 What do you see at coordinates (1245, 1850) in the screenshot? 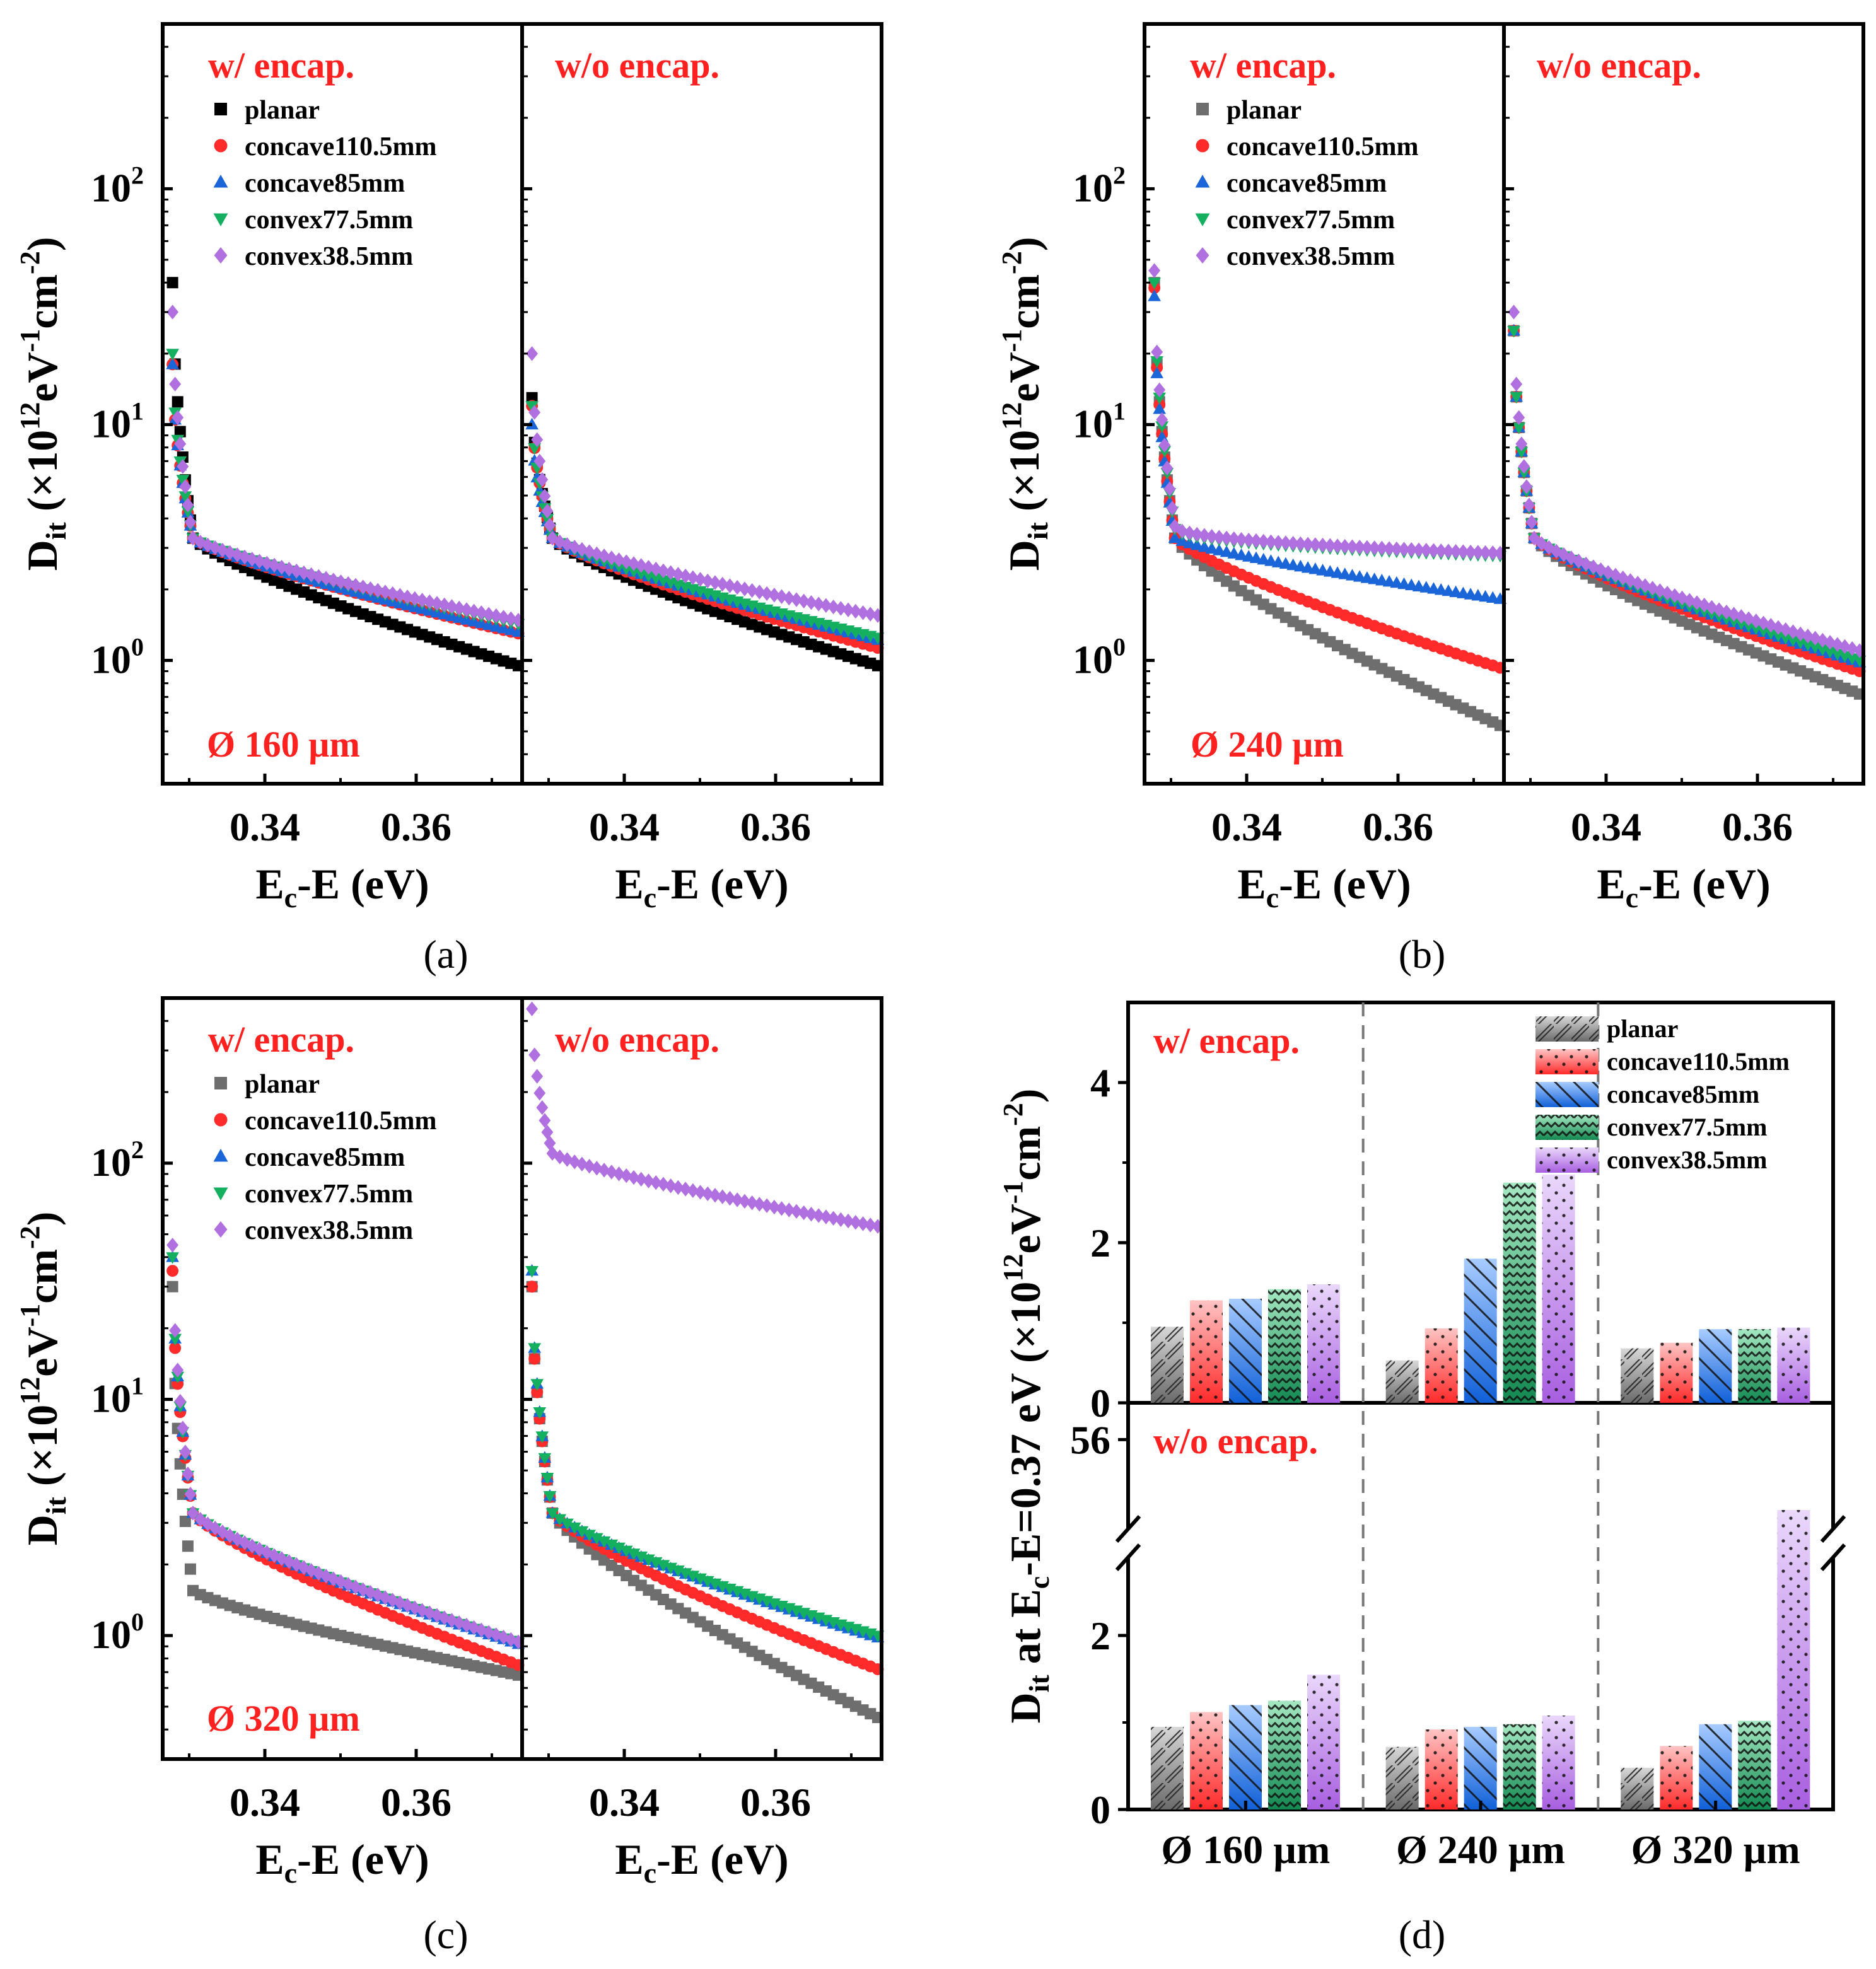
I see `category-label: Ø 160 µm` at bounding box center [1245, 1850].